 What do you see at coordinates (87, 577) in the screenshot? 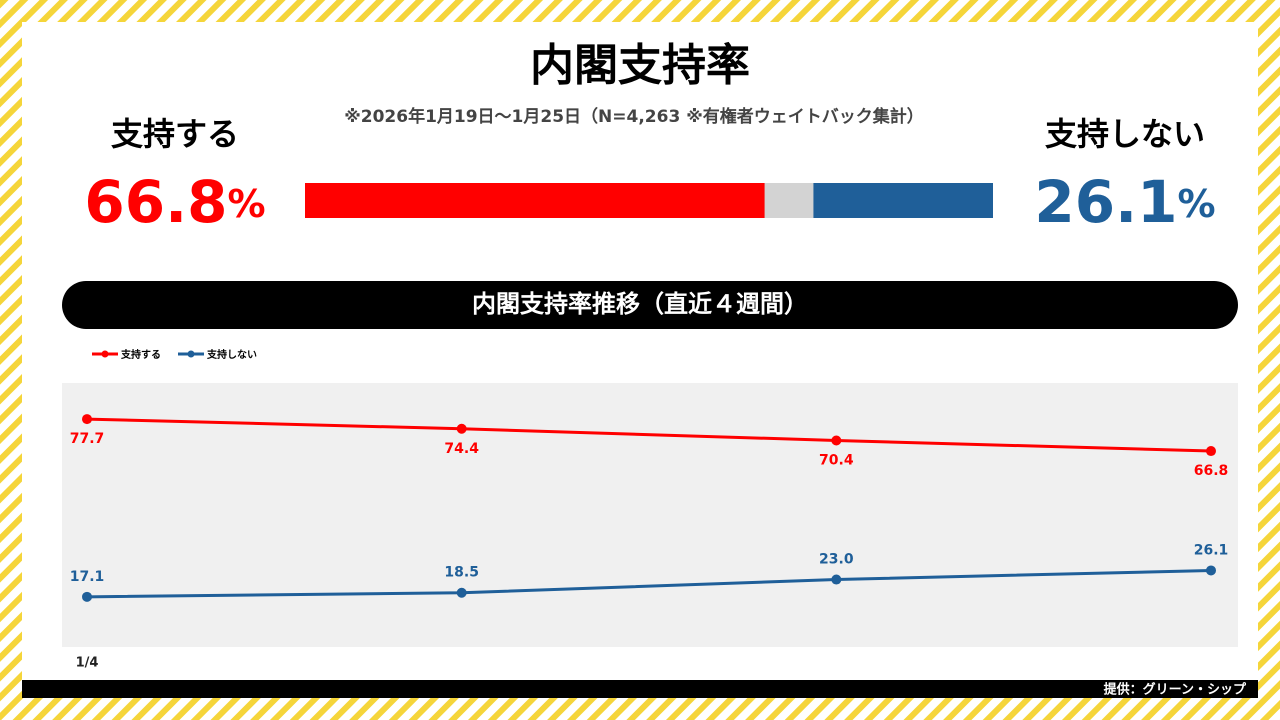
I see `data-label: 17.1` at bounding box center [87, 577].